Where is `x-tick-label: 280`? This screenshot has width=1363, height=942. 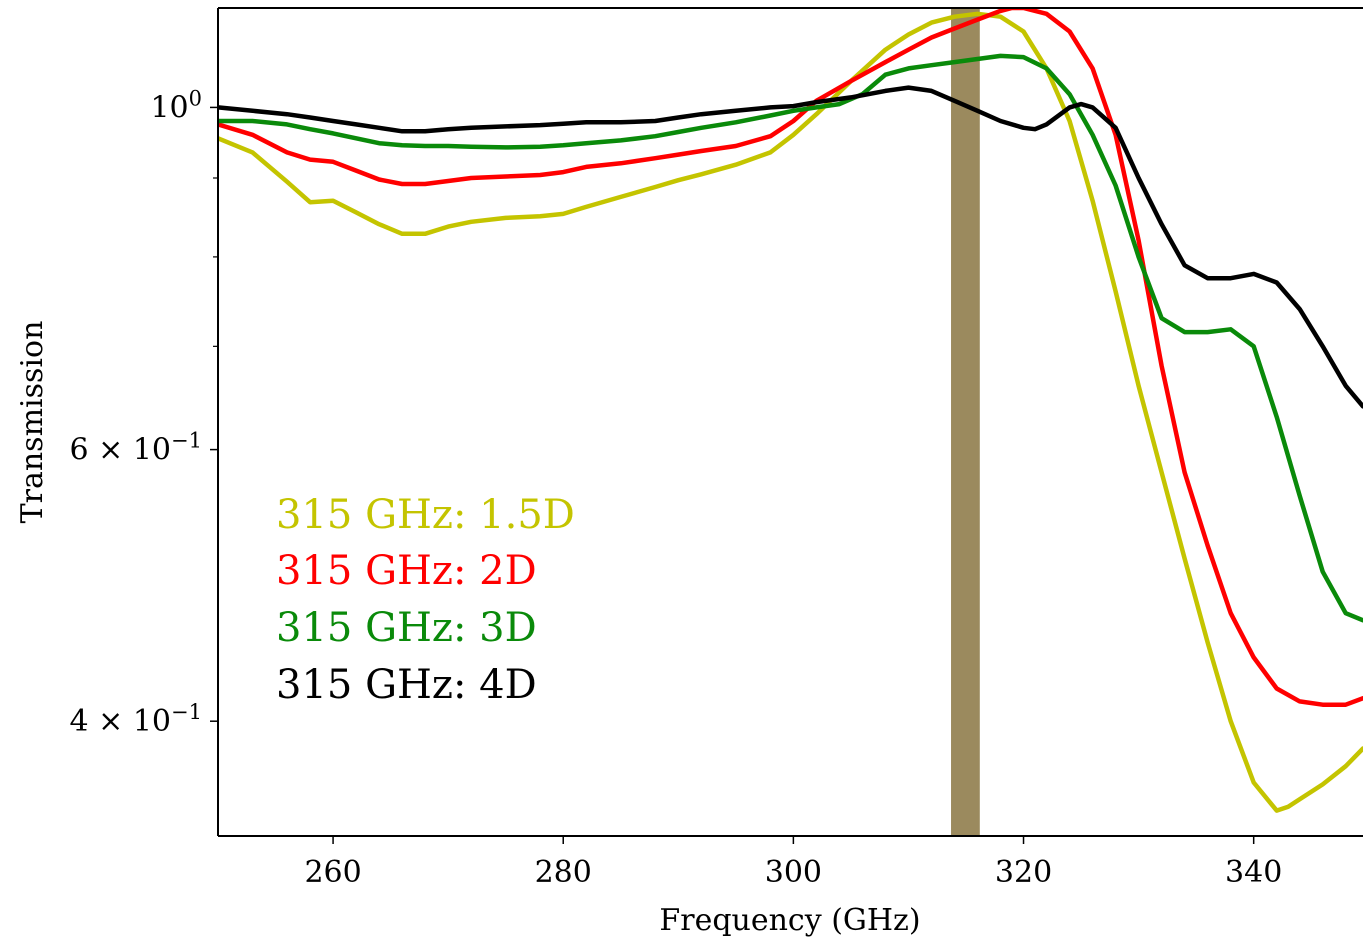 x-tick-label: 280 is located at coordinates (563, 872).